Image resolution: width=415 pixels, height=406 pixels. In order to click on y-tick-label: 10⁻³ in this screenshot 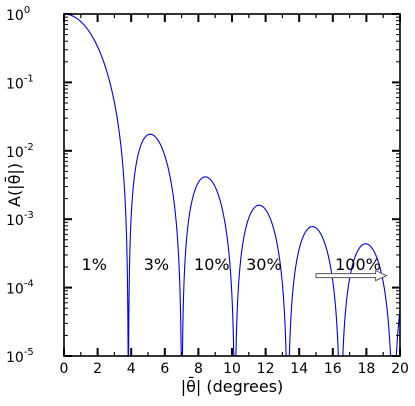, I will do `click(20, 219)`.